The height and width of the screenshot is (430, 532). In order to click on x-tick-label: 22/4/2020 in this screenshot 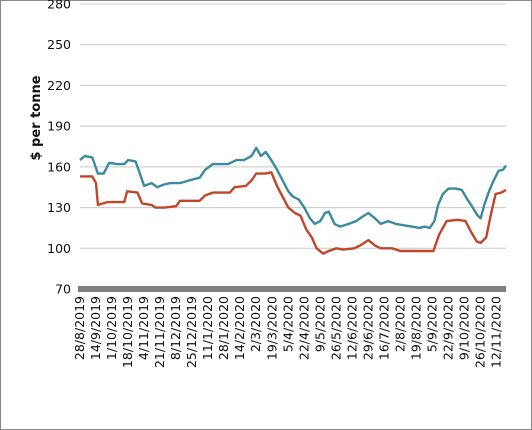, I will do `click(303, 328)`.